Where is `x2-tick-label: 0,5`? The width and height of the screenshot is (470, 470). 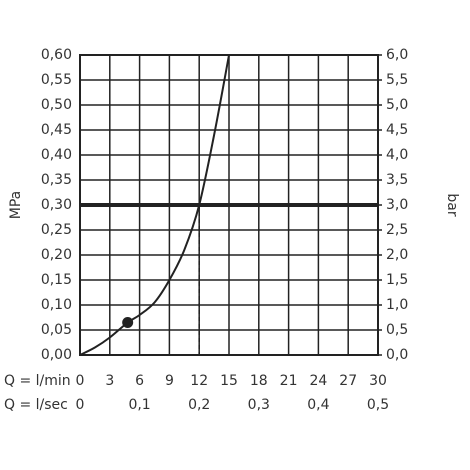 x2-tick-label: 0,5 is located at coordinates (378, 405).